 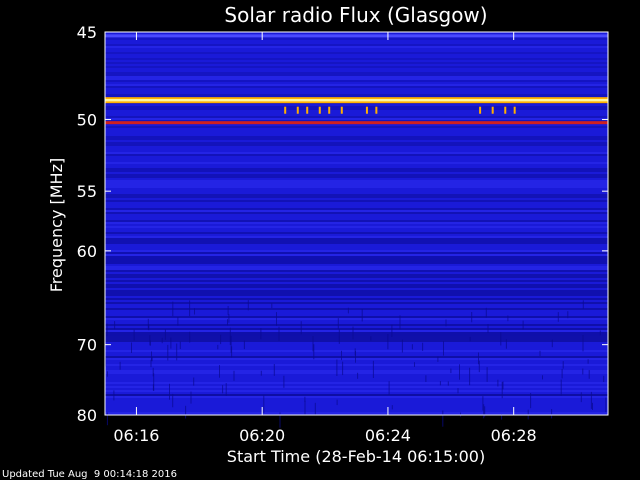 What do you see at coordinates (514, 435) in the screenshot?
I see `x-tick-label: 06:28` at bounding box center [514, 435].